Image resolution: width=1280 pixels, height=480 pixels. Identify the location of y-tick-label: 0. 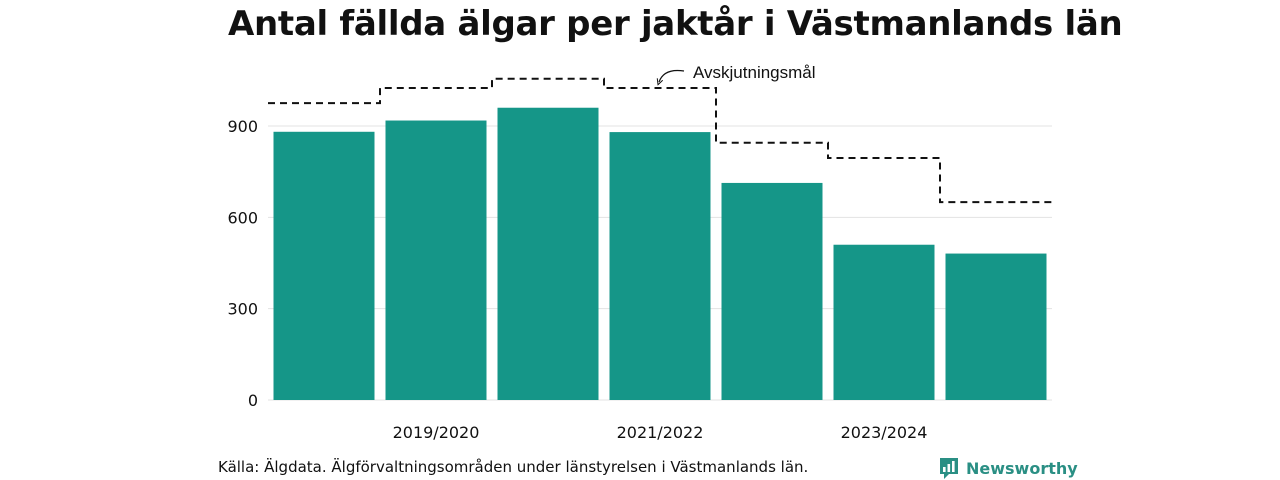
(253, 400).